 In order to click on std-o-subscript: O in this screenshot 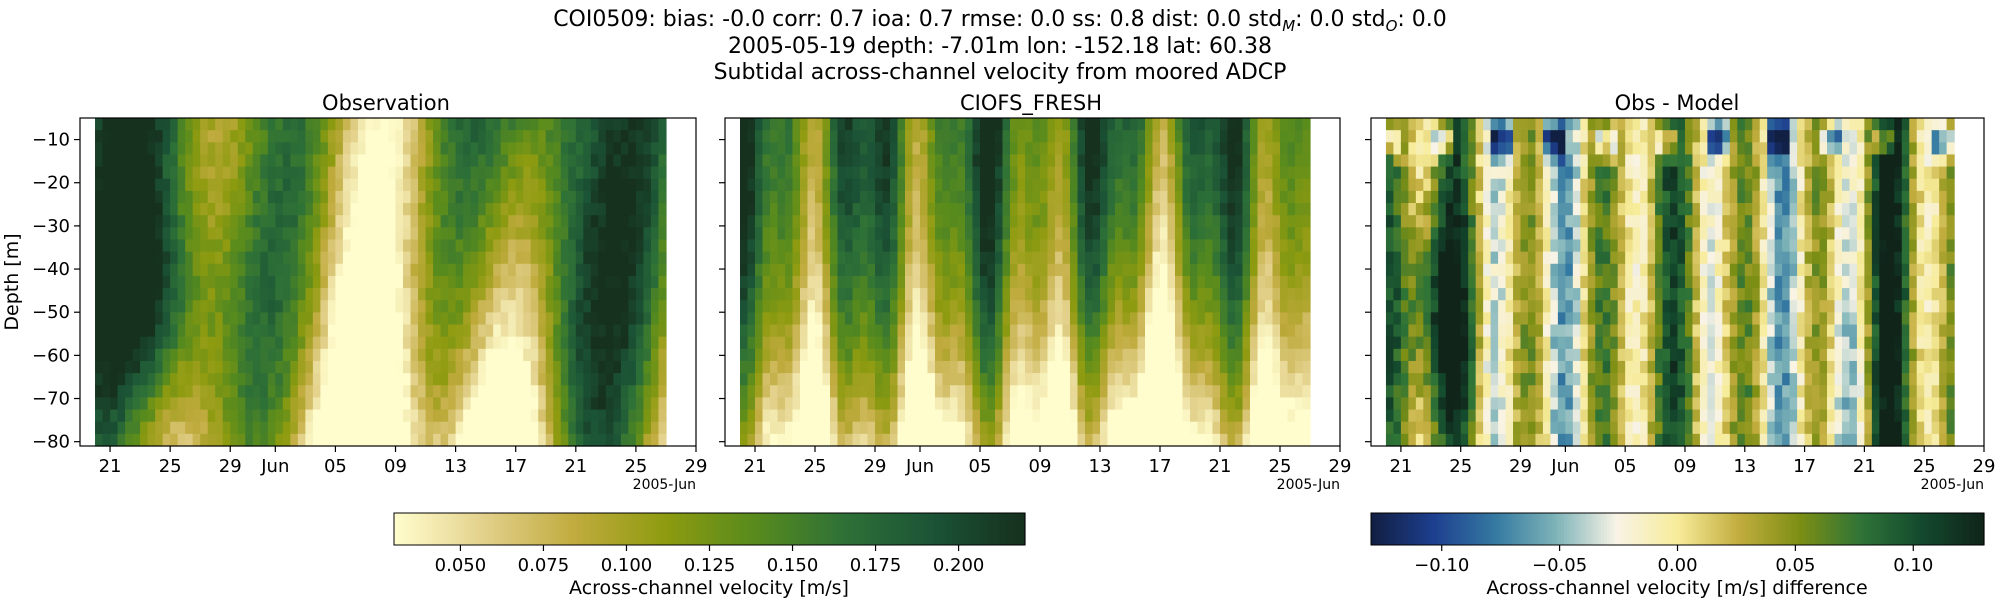, I will do `click(1392, 26)`.